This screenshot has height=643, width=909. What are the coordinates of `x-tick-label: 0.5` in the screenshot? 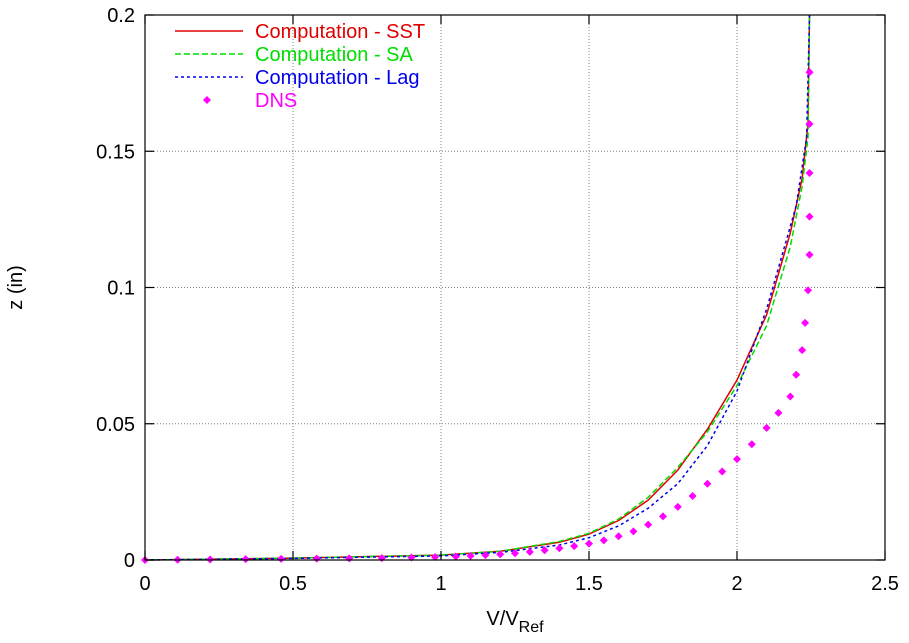 It's located at (293, 584).